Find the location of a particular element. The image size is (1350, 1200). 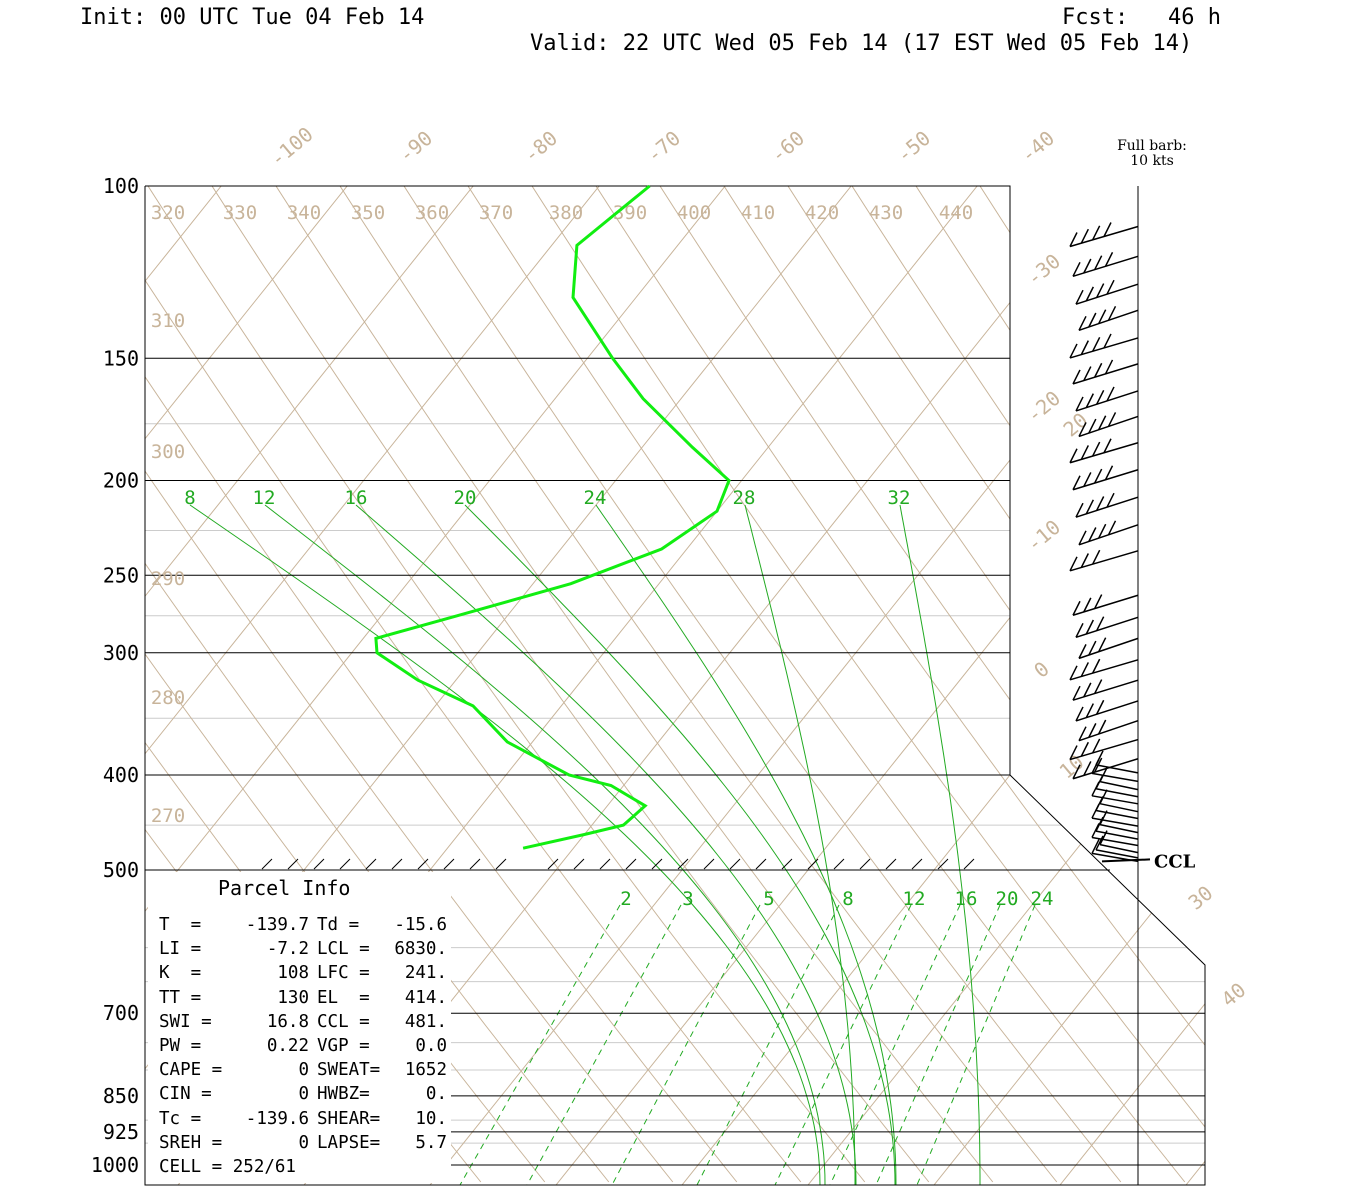

parcel-cell-k1: Tc = is located at coordinates (180, 1118).